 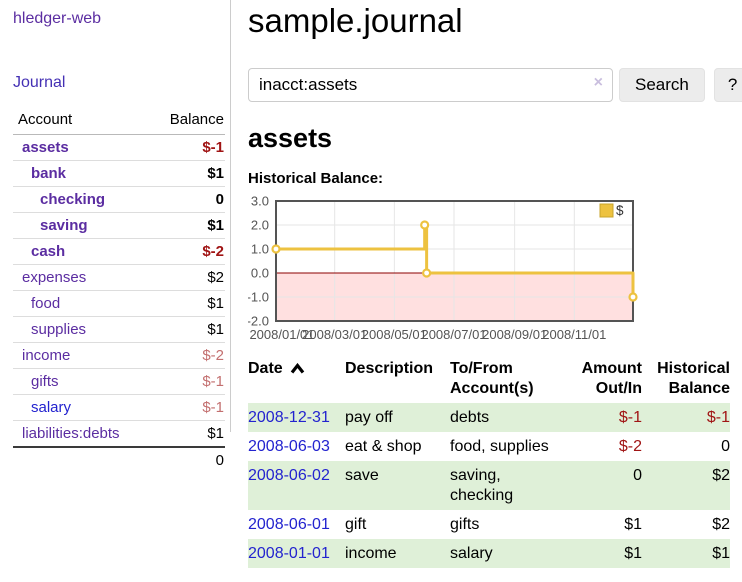 I want to click on sidebar-item-journal: Journal, so click(x=39, y=82).